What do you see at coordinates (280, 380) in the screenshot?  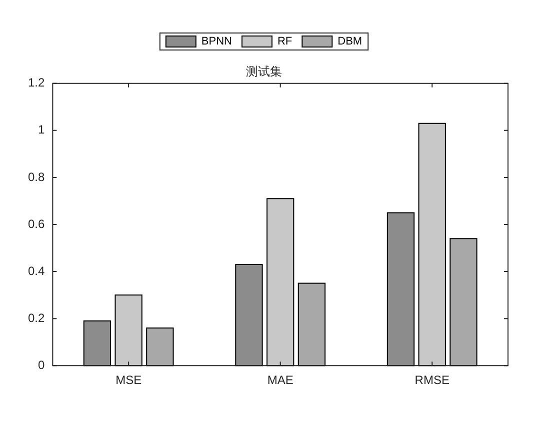 I see `x-tick-label: MAE` at bounding box center [280, 380].